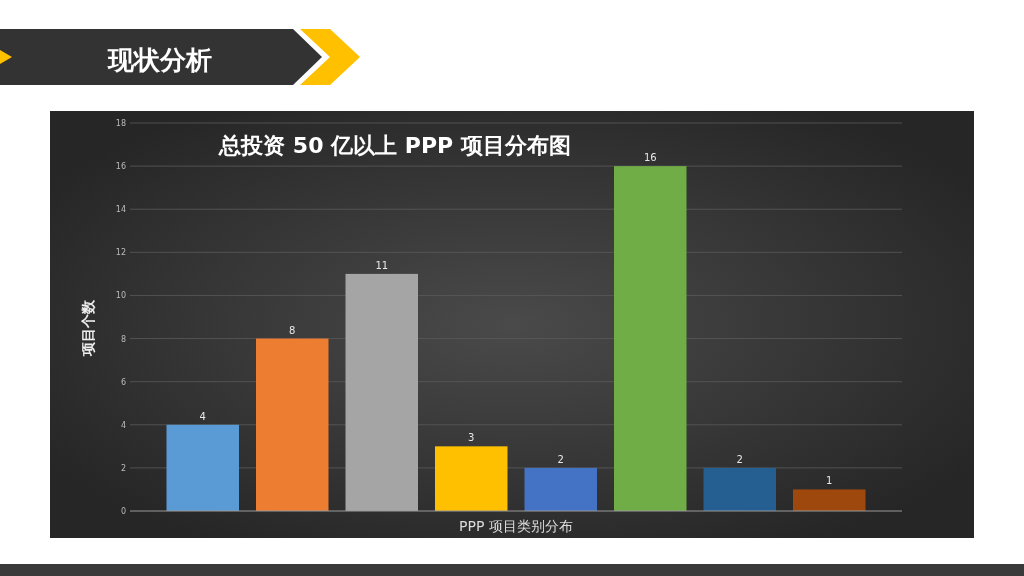 This screenshot has height=576, width=1024. What do you see at coordinates (120, 253) in the screenshot?
I see `y-tick-label: 12` at bounding box center [120, 253].